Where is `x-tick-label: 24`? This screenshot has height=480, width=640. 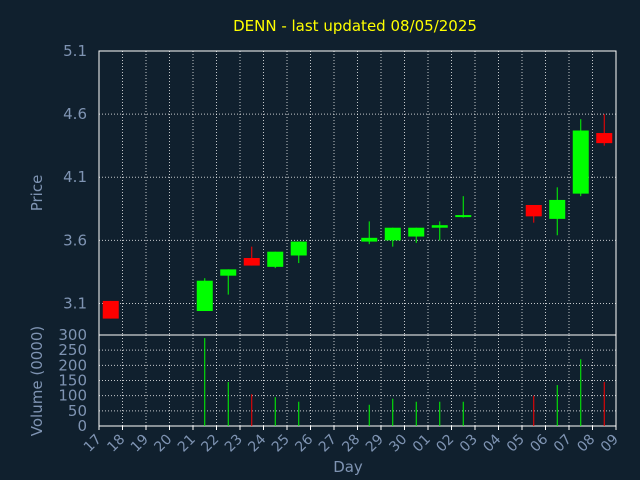
x-tick-label: 24 is located at coordinates (257, 443).